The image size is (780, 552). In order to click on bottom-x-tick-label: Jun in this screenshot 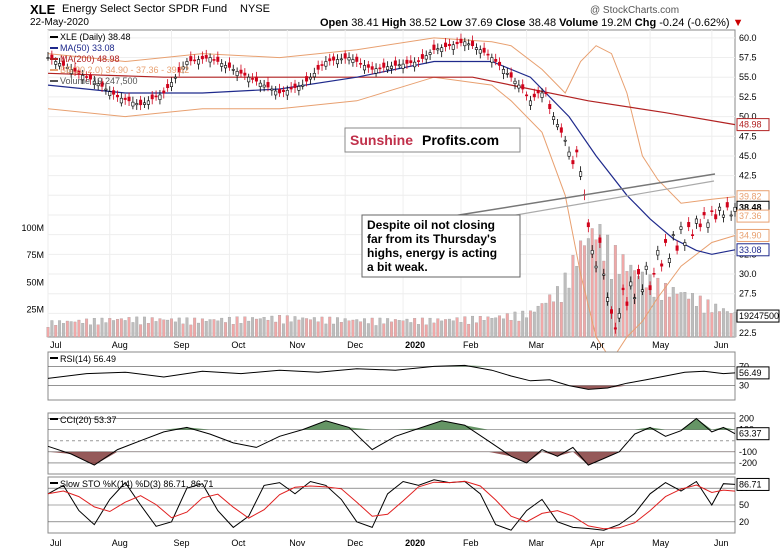, I will do `click(721, 543)`.